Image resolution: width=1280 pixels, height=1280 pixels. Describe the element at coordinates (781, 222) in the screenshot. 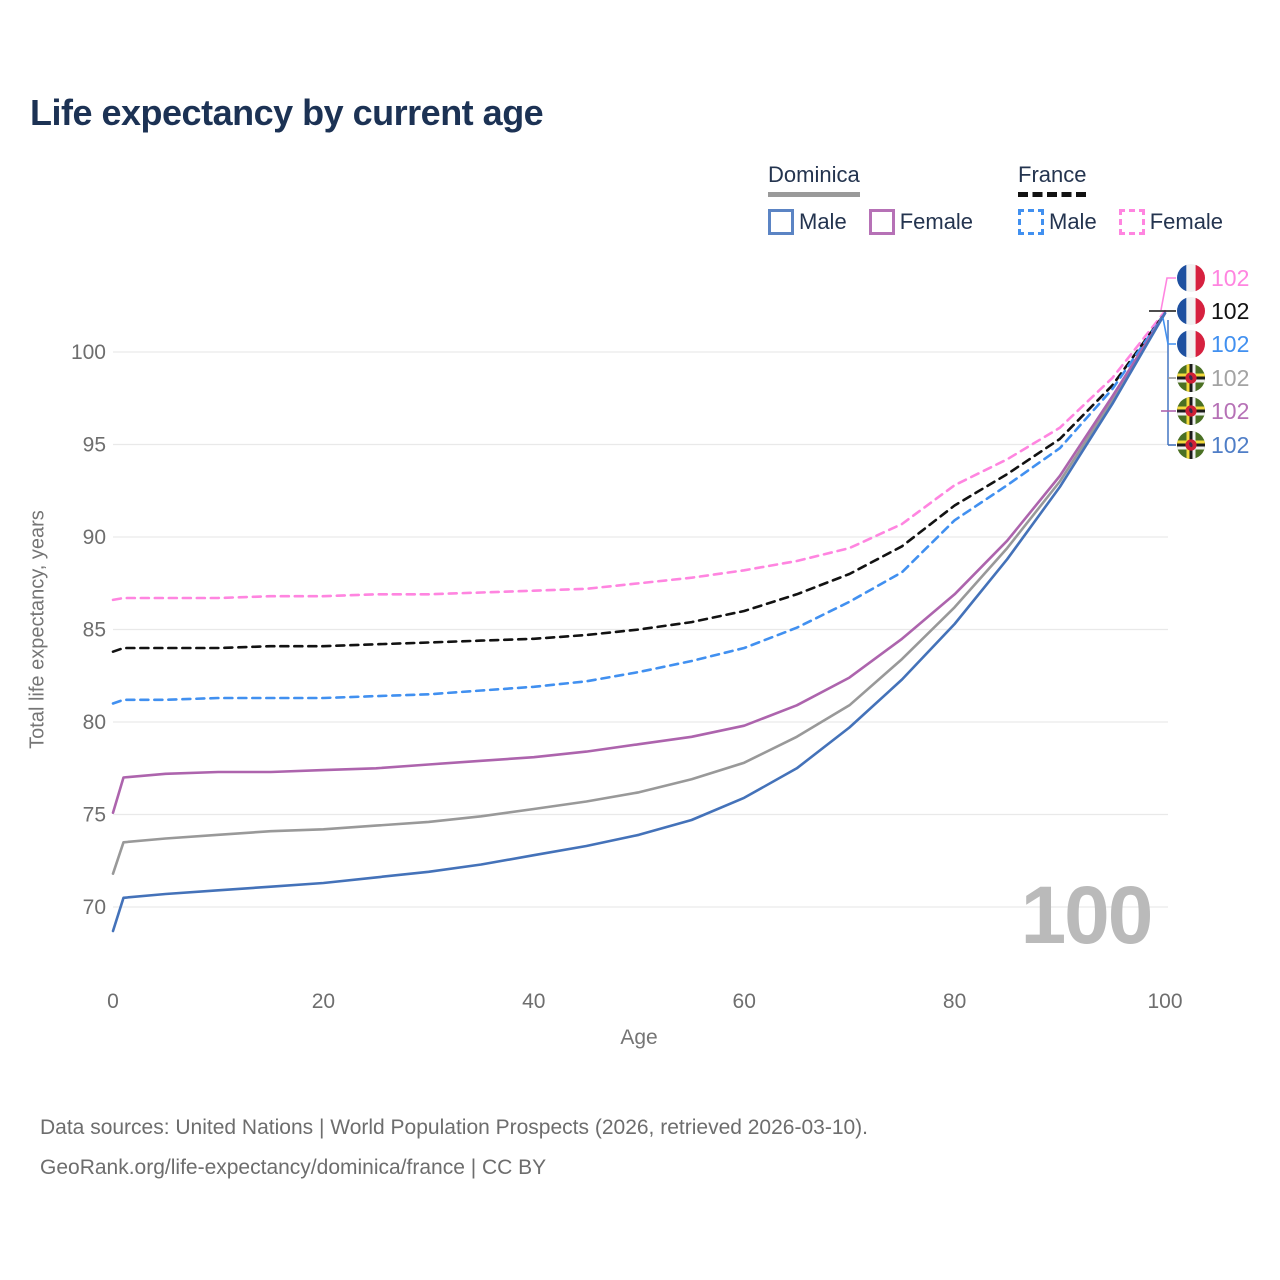

I see `legend-swatch-dominica-male` at that location.